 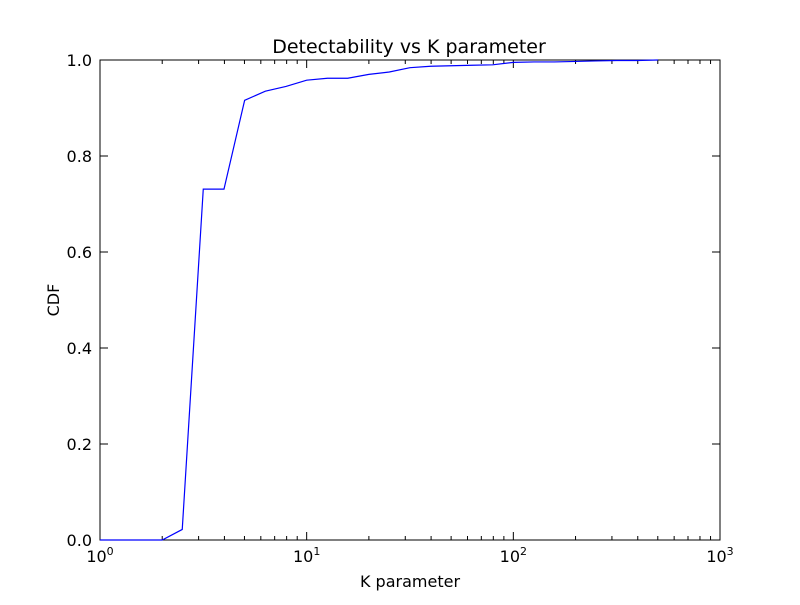 I want to click on x-tick-label: 10², so click(x=513, y=555).